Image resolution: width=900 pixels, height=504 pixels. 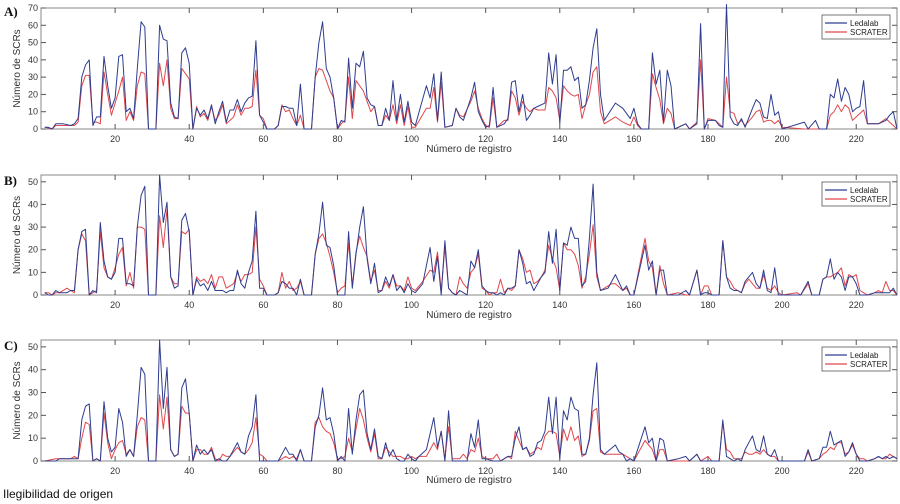 What do you see at coordinates (33, 8) in the screenshot?
I see `y-tick-label: 70` at bounding box center [33, 8].